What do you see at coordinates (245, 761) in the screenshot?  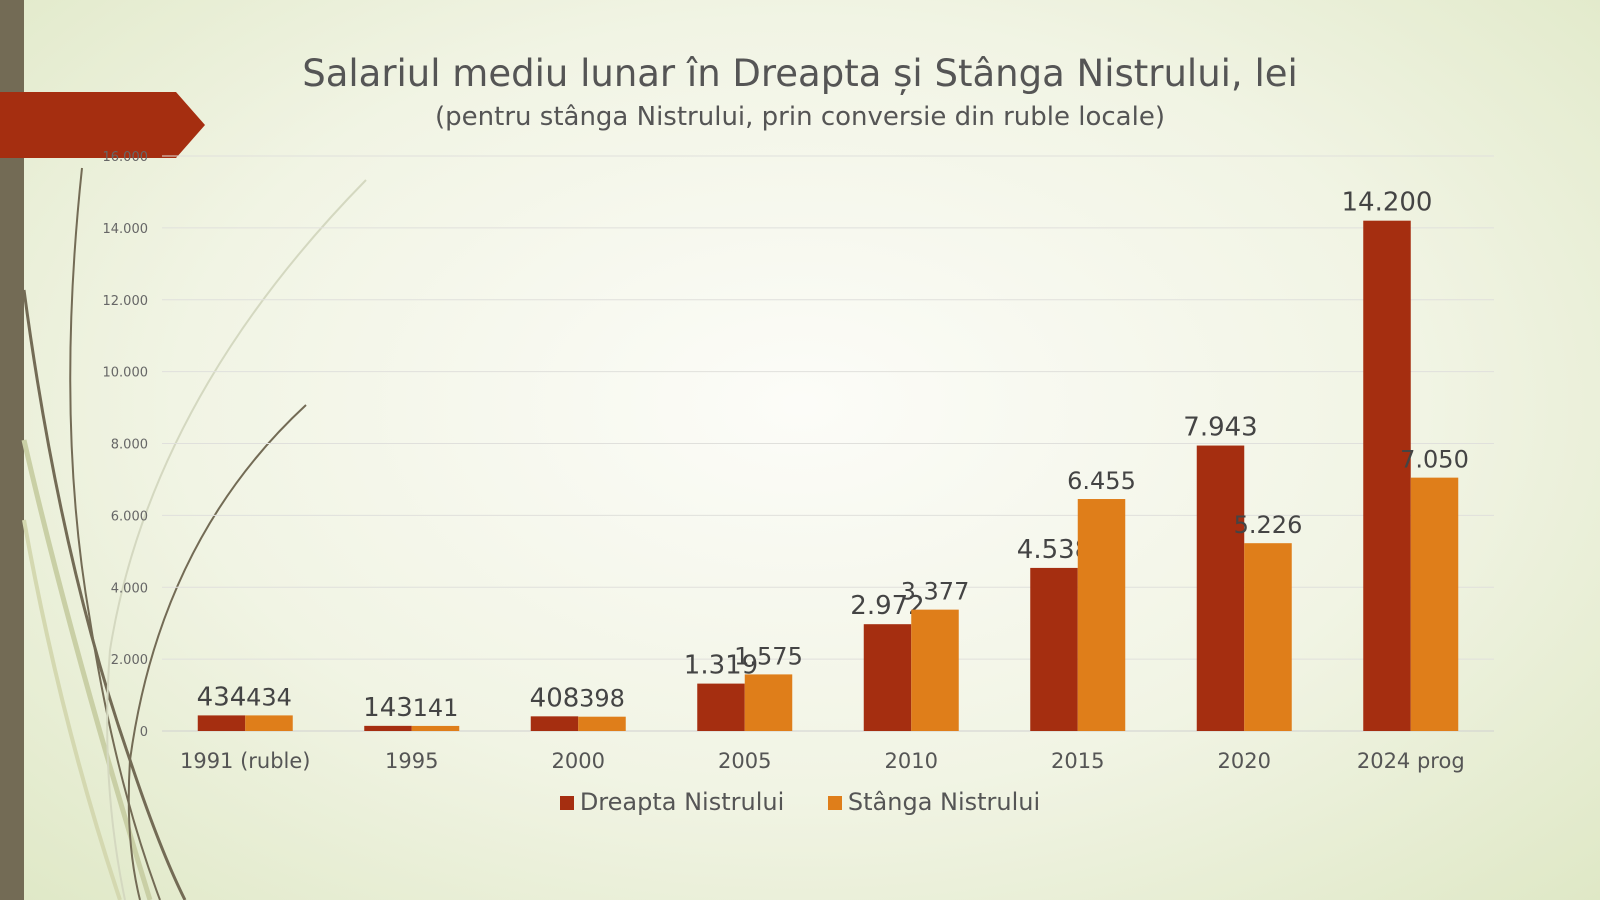 I see `x-tick-label: 1991 (ruble)` at bounding box center [245, 761].